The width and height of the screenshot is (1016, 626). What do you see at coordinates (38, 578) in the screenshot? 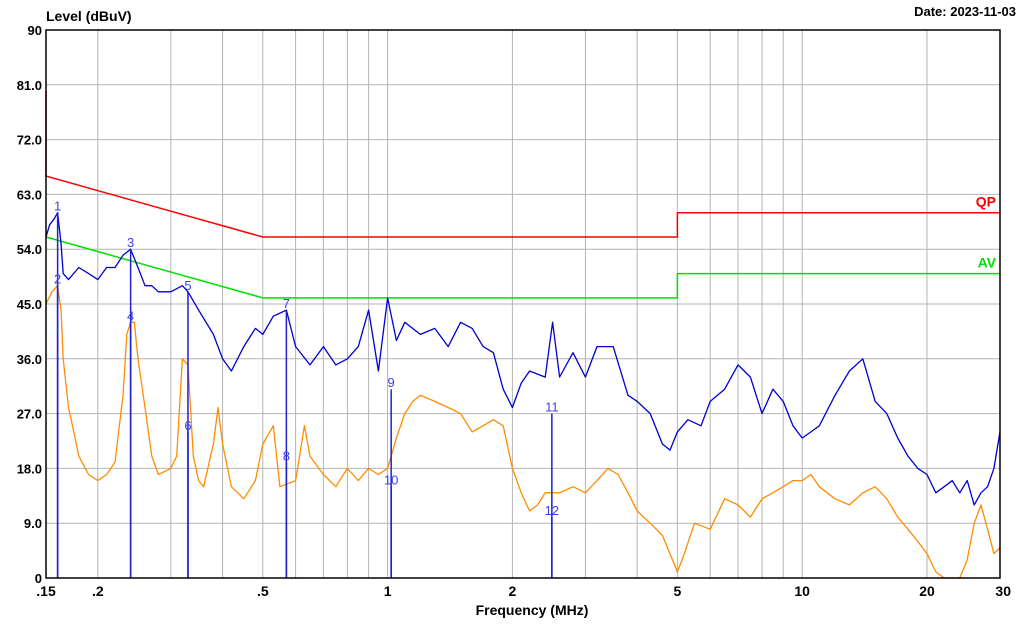
I see `y-tick-label: 0` at bounding box center [38, 578].